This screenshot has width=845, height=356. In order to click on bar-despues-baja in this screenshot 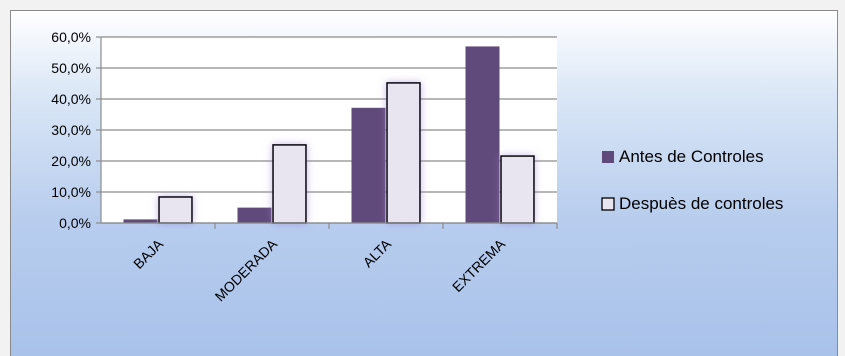, I will do `click(175, 210)`.